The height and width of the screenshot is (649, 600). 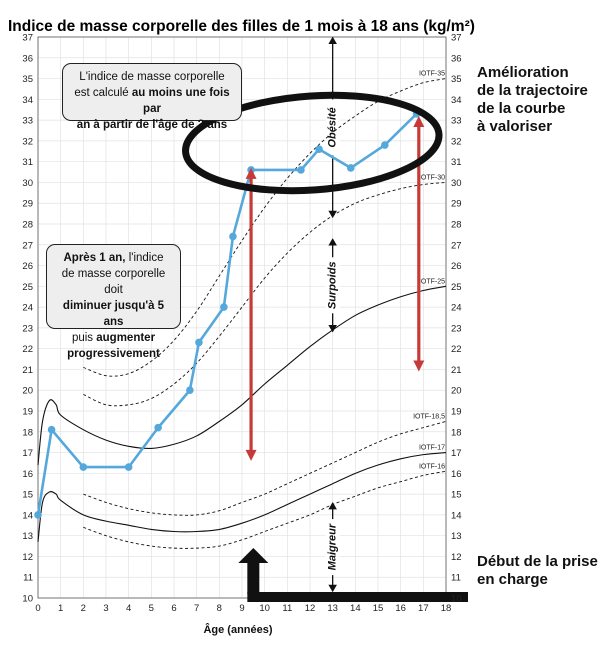 I want to click on curve-label: IOTF-30, so click(x=432, y=177).